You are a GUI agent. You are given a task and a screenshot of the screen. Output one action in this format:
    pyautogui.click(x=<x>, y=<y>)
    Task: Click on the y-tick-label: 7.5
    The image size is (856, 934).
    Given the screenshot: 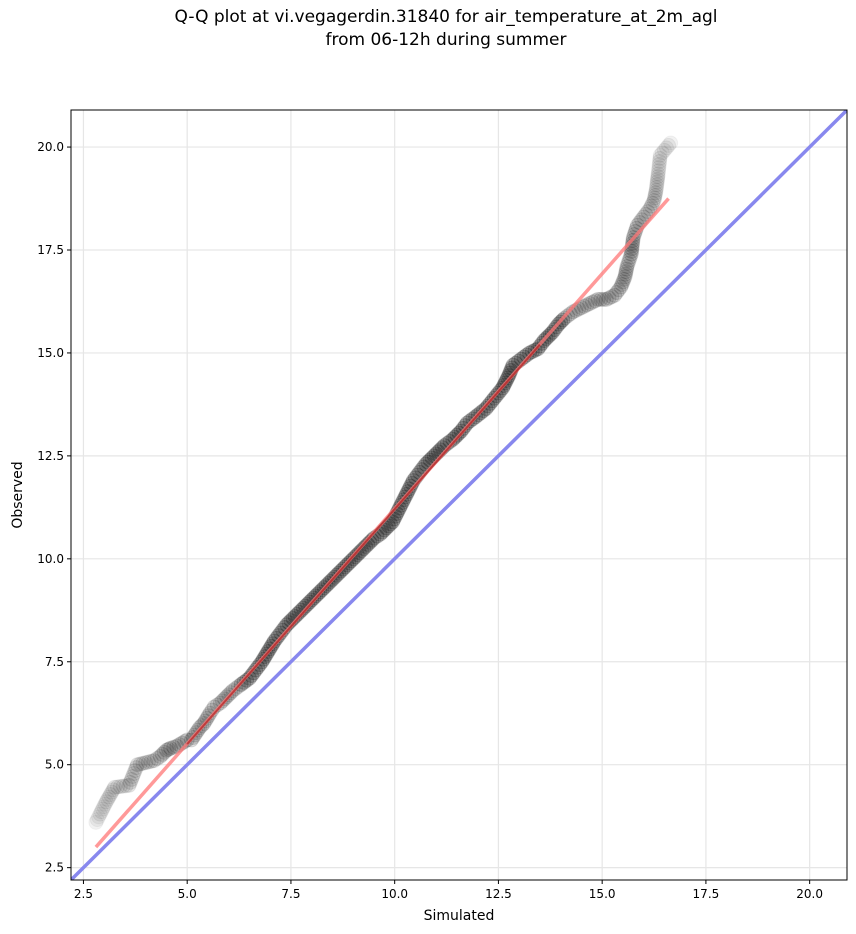 What is the action you would take?
    pyautogui.click(x=54, y=662)
    